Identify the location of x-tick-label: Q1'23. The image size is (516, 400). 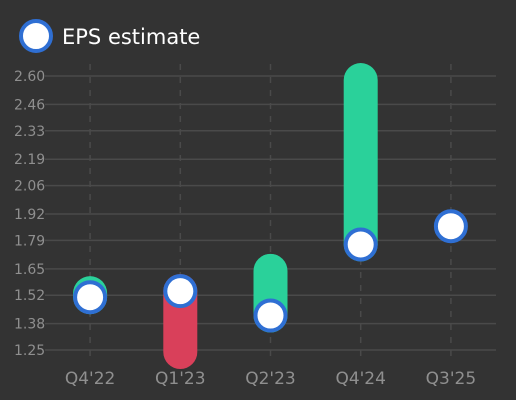
(180, 379).